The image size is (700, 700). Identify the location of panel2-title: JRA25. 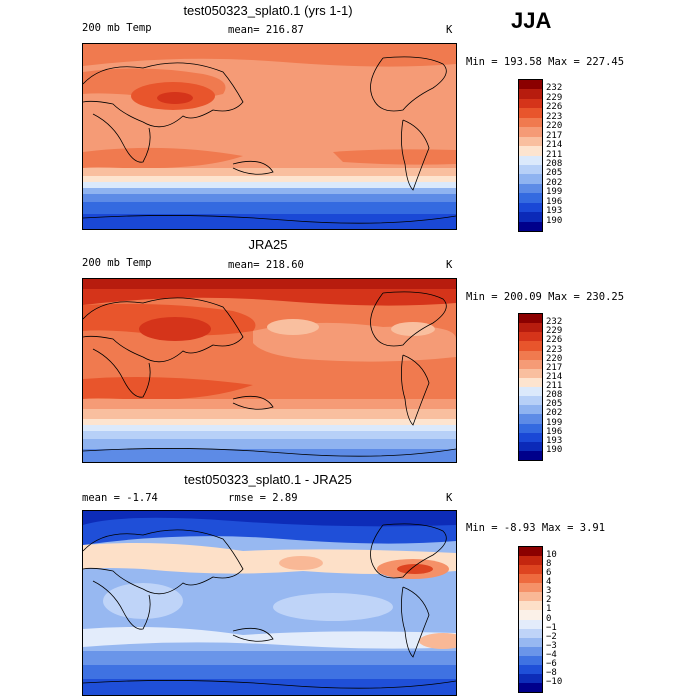
(268, 244).